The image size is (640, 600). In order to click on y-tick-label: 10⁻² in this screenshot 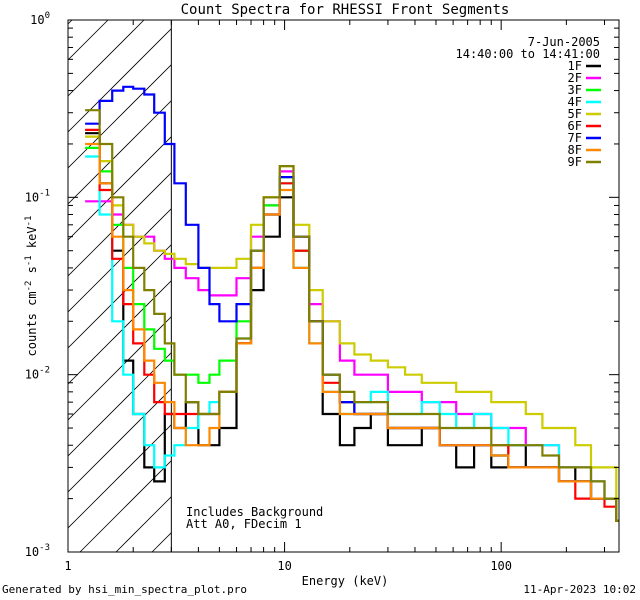, I will do `click(37, 374)`.